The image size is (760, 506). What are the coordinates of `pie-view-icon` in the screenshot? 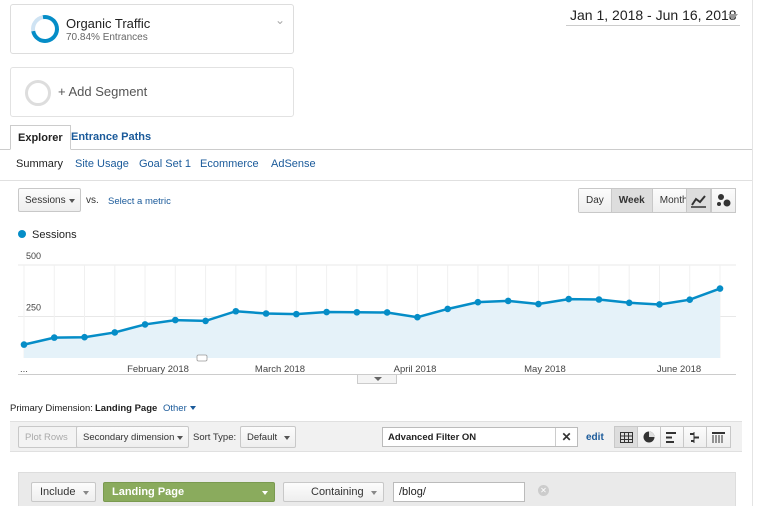 It's located at (649, 437).